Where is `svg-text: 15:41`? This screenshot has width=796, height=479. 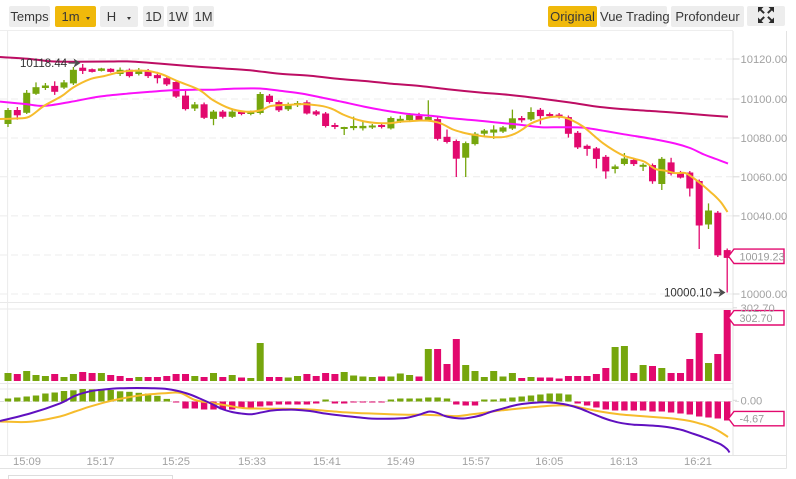 svg-text: 15:41 is located at coordinates (327, 462).